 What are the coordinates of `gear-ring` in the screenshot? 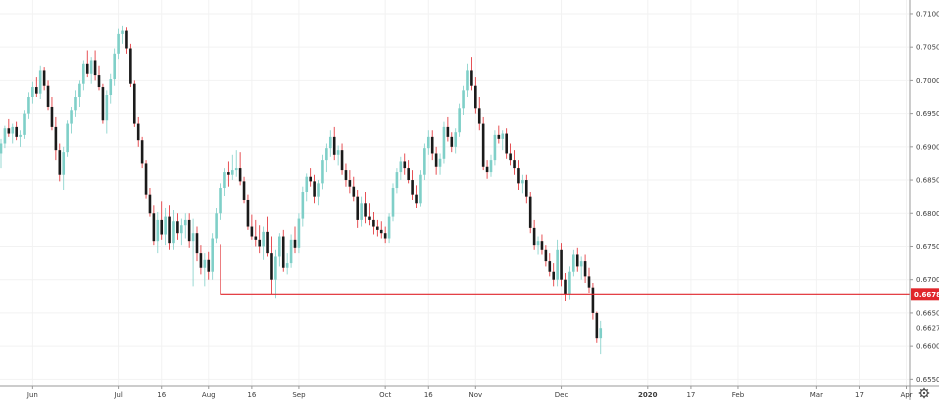 It's located at (924, 393).